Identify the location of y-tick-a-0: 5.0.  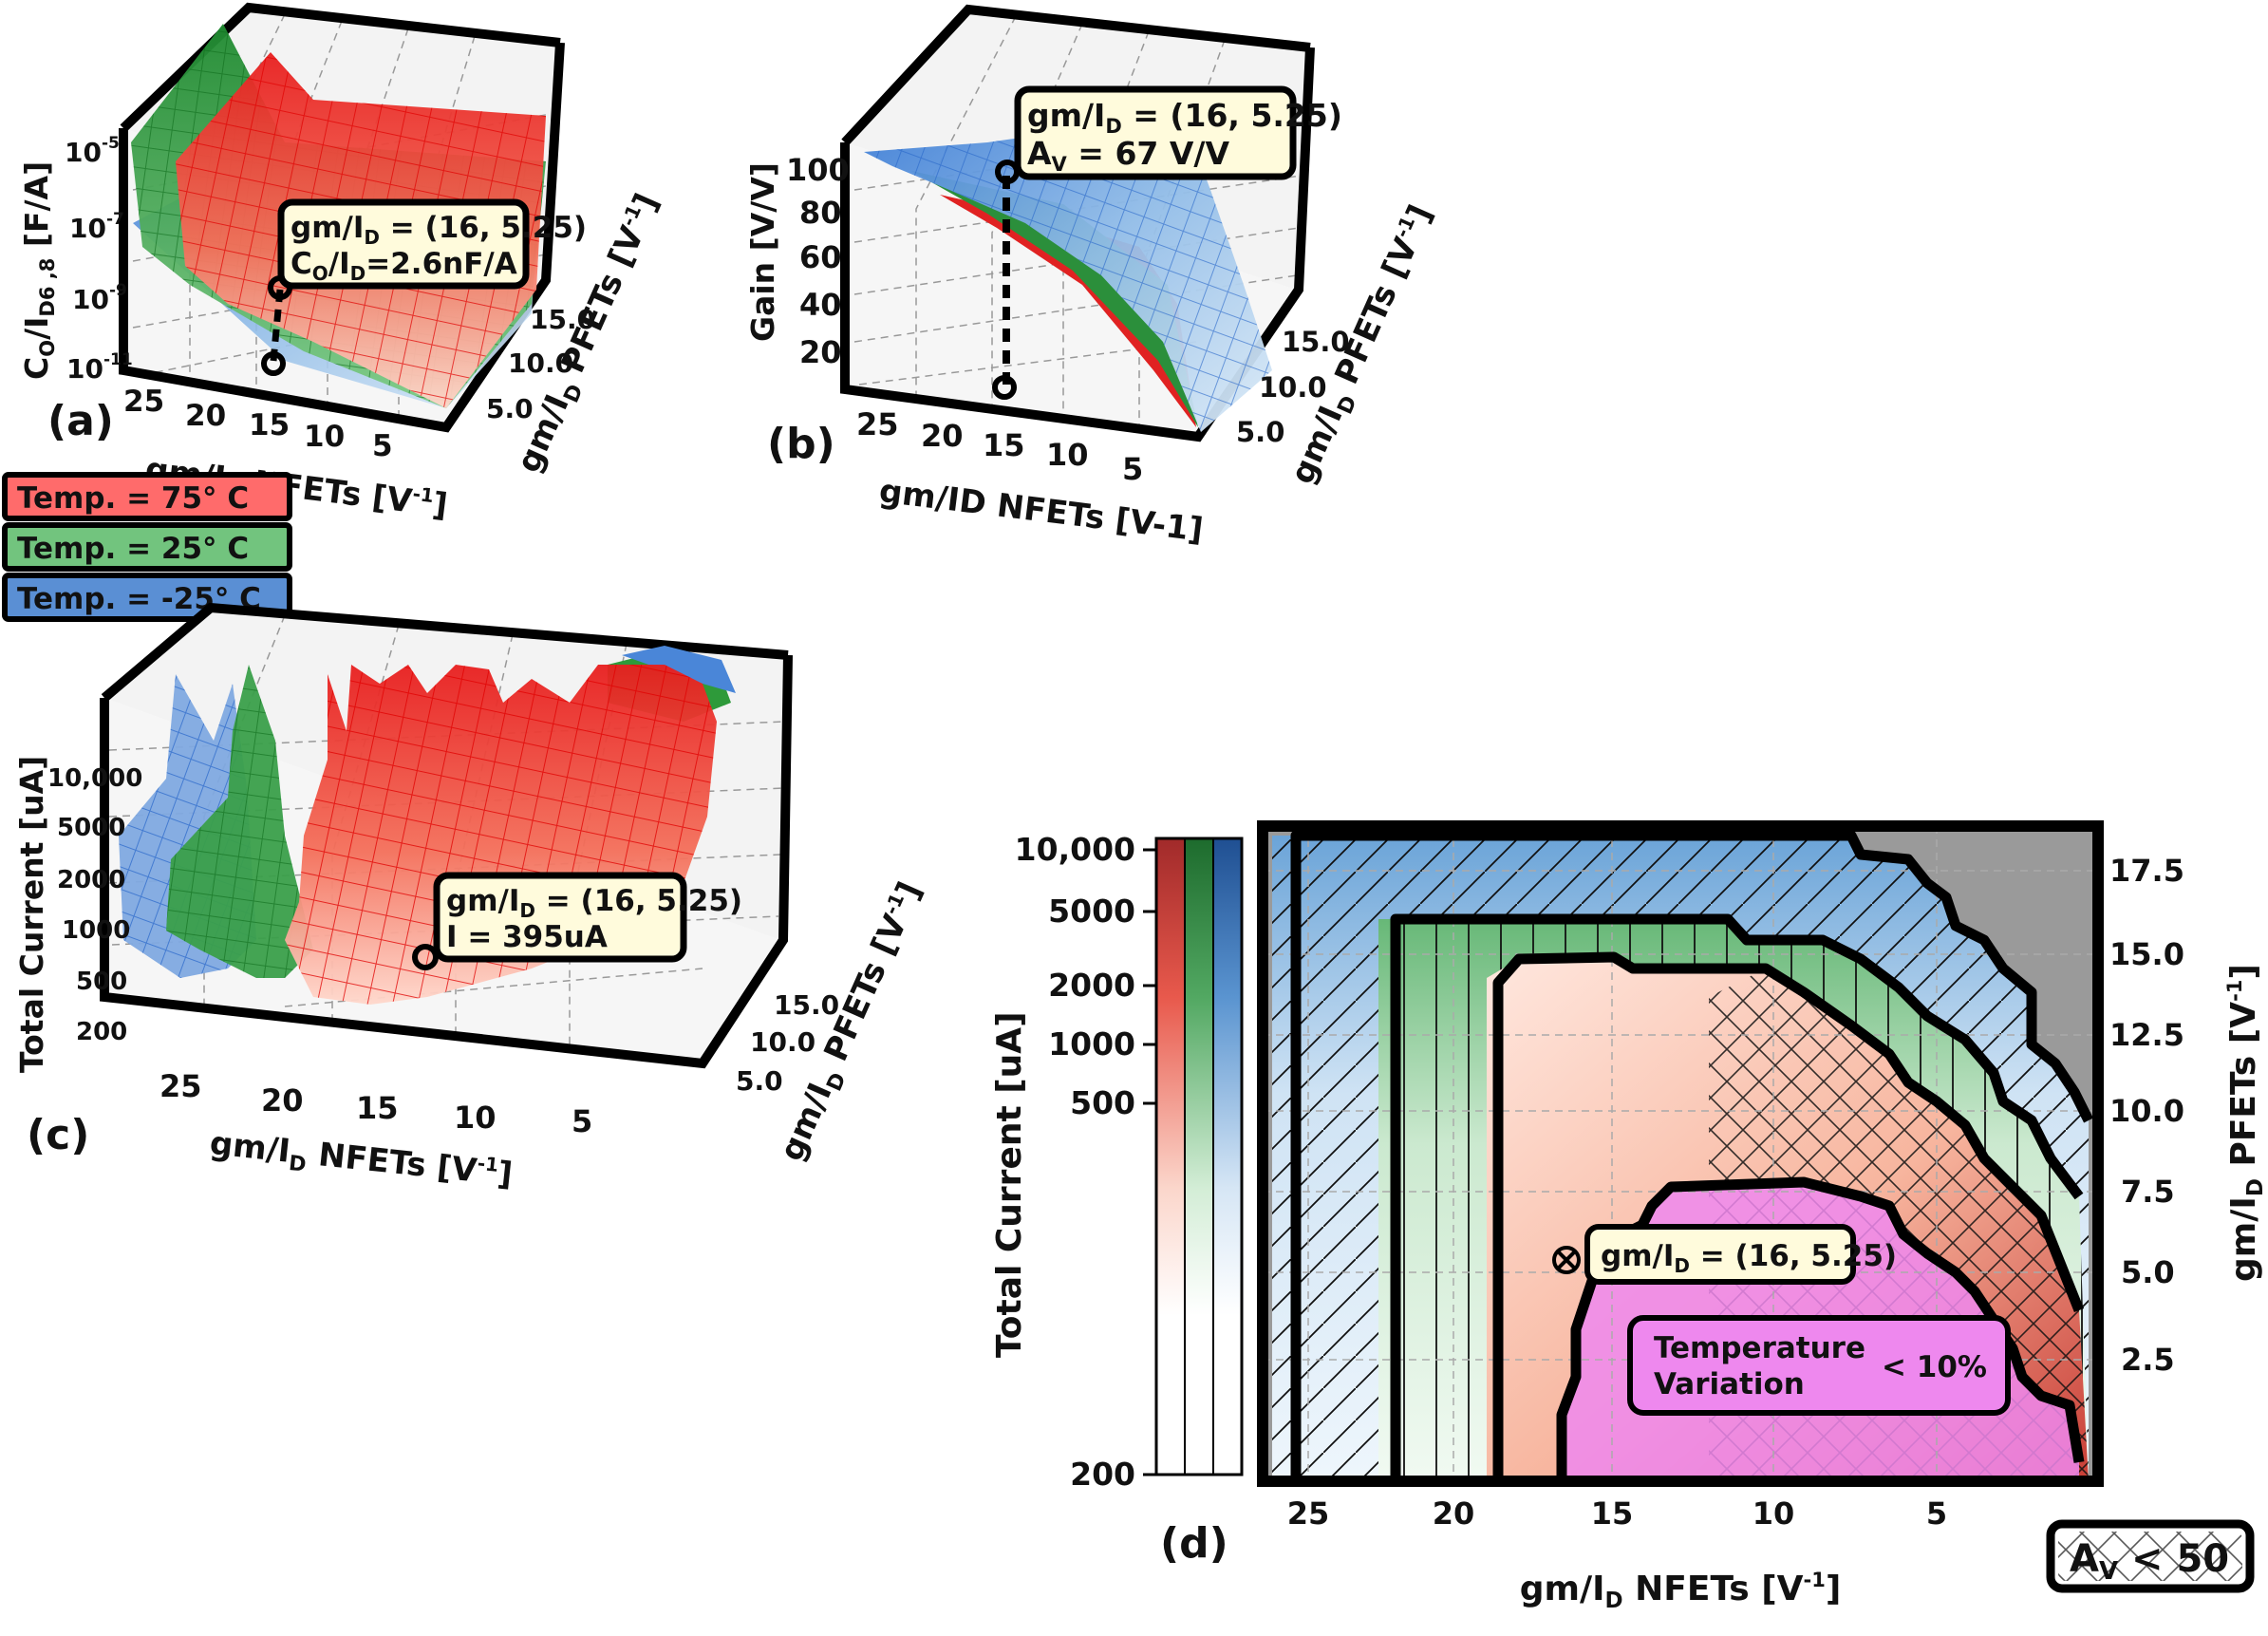
(510, 408).